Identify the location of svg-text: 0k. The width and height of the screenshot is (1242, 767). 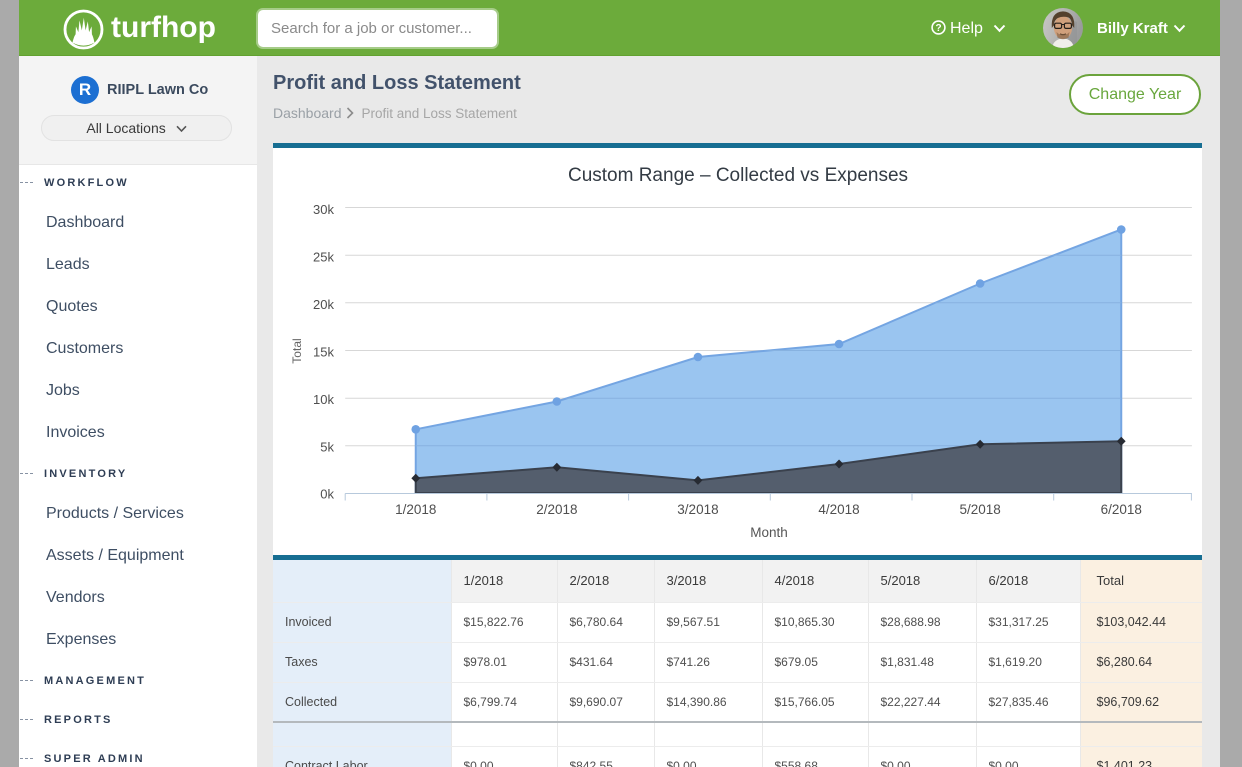
(327, 494).